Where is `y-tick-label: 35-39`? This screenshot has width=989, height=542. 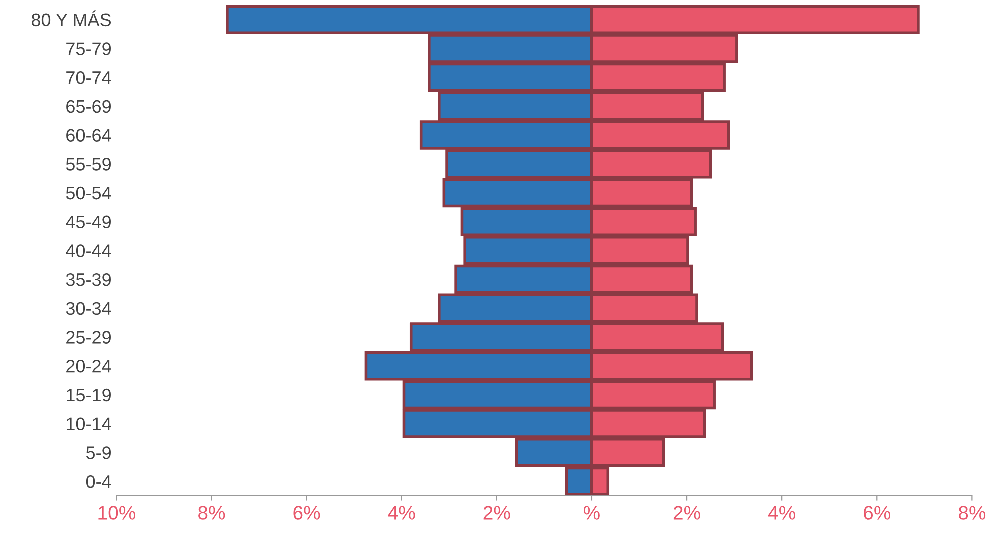 y-tick-label: 35-39 is located at coordinates (88, 279).